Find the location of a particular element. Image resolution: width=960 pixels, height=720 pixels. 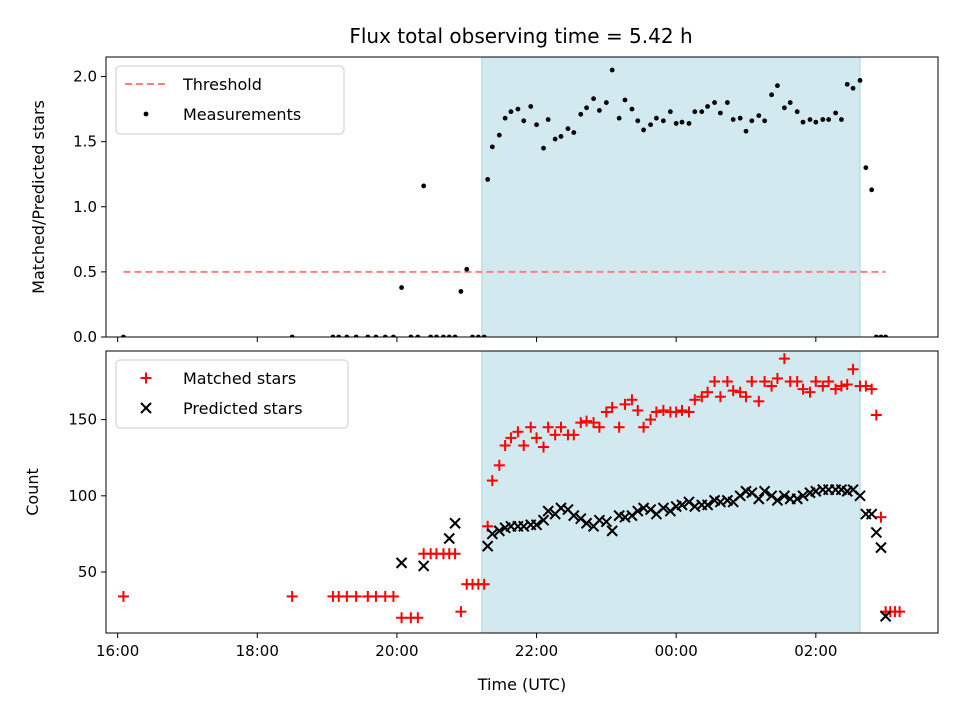

legend-label: Measurements is located at coordinates (242, 114).